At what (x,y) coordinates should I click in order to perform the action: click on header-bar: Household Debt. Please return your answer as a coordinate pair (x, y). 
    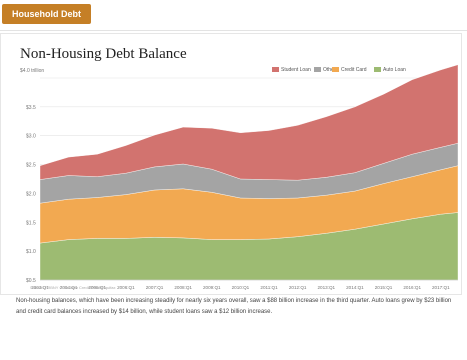
    Looking at the image, I should click on (233, 15).